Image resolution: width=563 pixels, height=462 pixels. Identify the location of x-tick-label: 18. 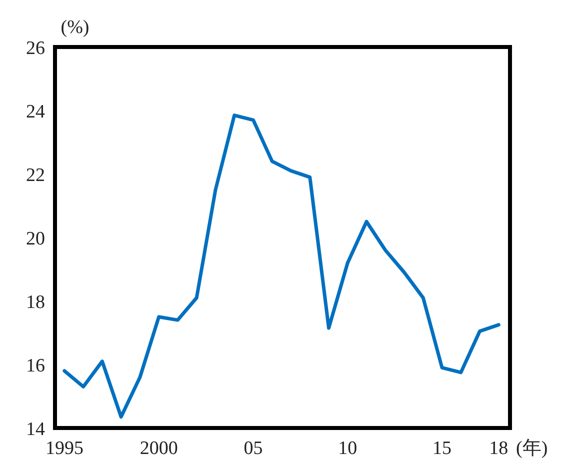
(498, 448).